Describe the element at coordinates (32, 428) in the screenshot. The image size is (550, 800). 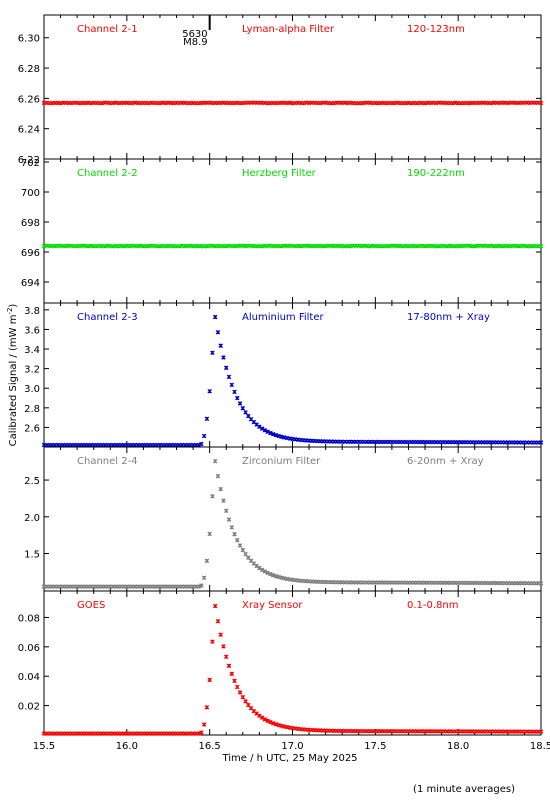
I see `y-tick-label: 2.6` at that location.